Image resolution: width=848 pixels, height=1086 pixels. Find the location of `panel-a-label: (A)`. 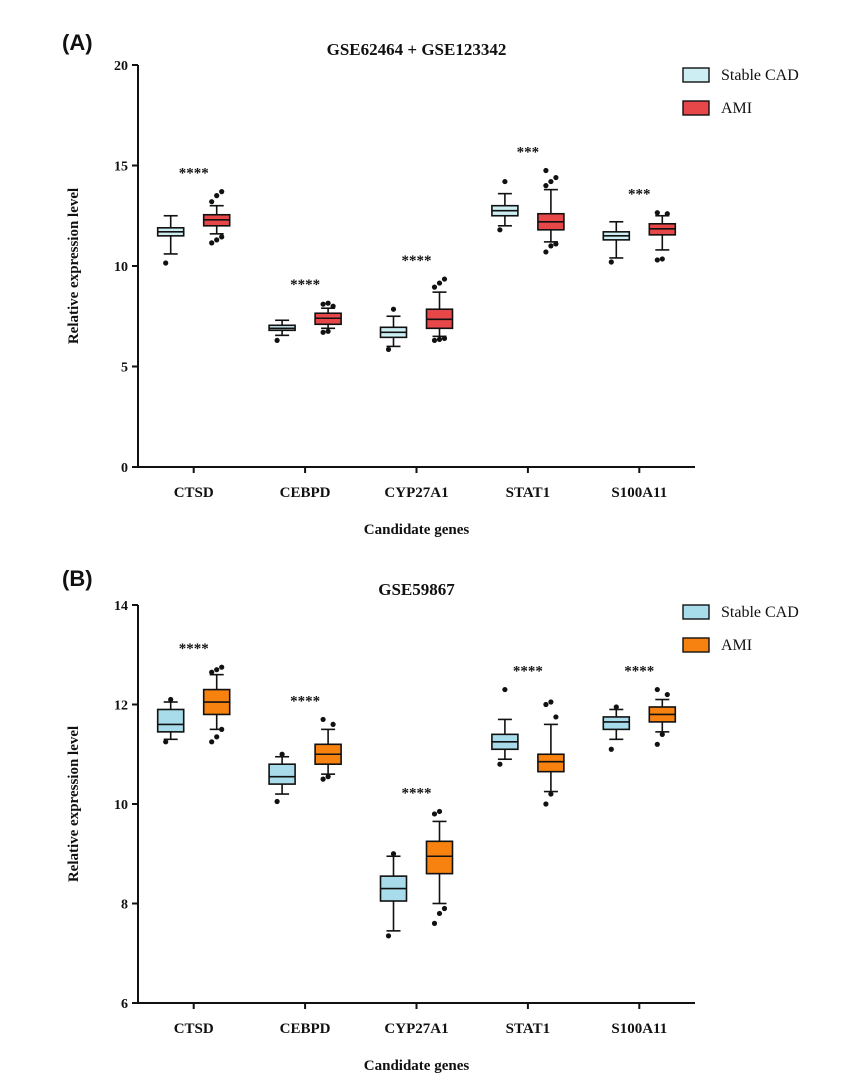

panel-a-label: (A) is located at coordinates (77, 42).